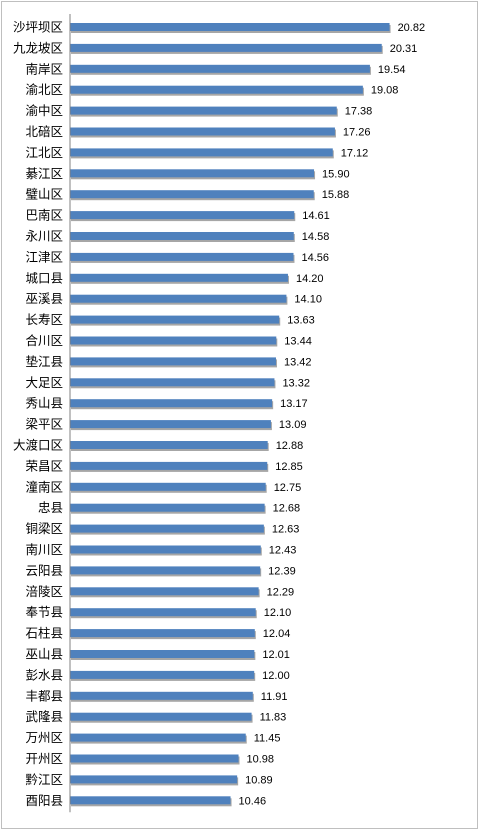 This screenshot has width=480, height=831. I want to click on value-label: 11.83, so click(273, 718).